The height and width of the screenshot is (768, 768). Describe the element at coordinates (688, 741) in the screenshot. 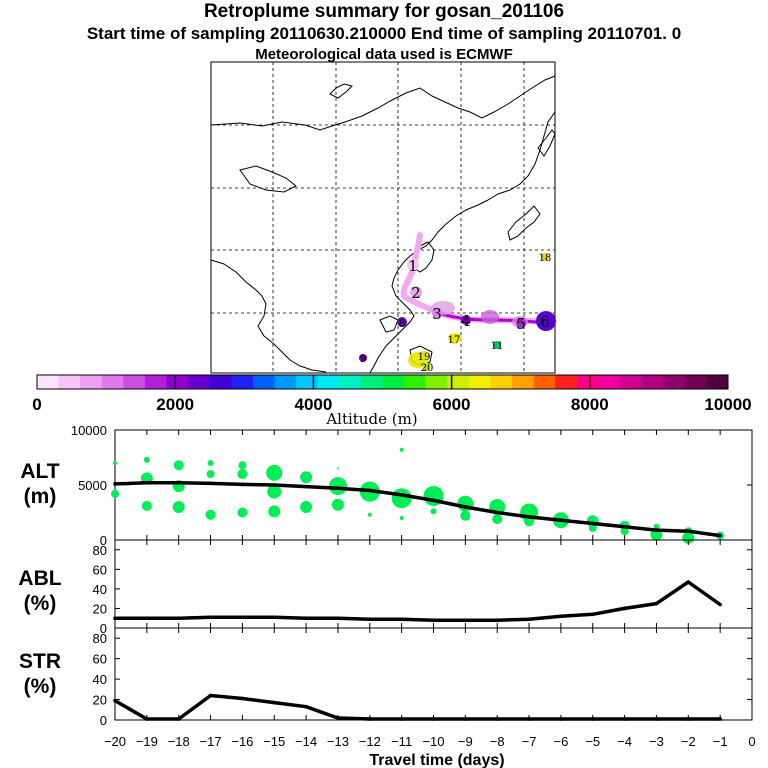

I see `x-tick-label: −2` at that location.